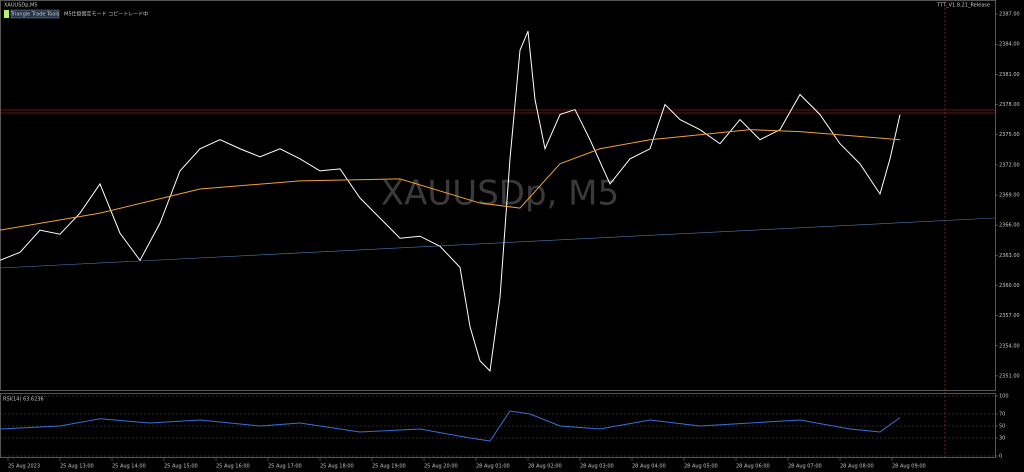 This screenshot has height=472, width=1024. Describe the element at coordinates (77, 467) in the screenshot. I see `x-tick-label: 25 Aug 13:00` at that location.